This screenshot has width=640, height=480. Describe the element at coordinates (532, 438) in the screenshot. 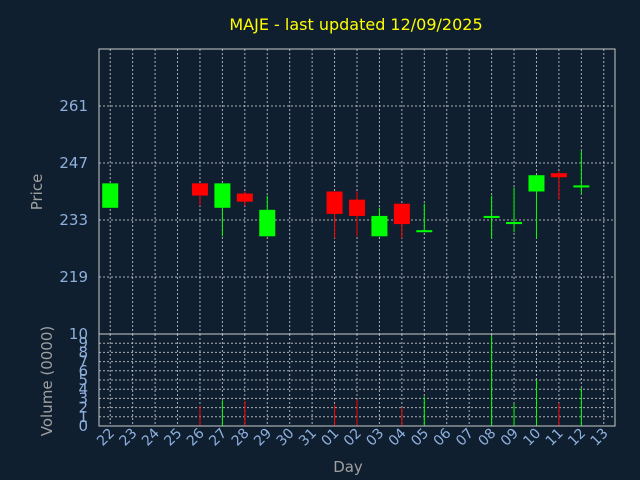

I see `x-tick-label: 10` at that location.